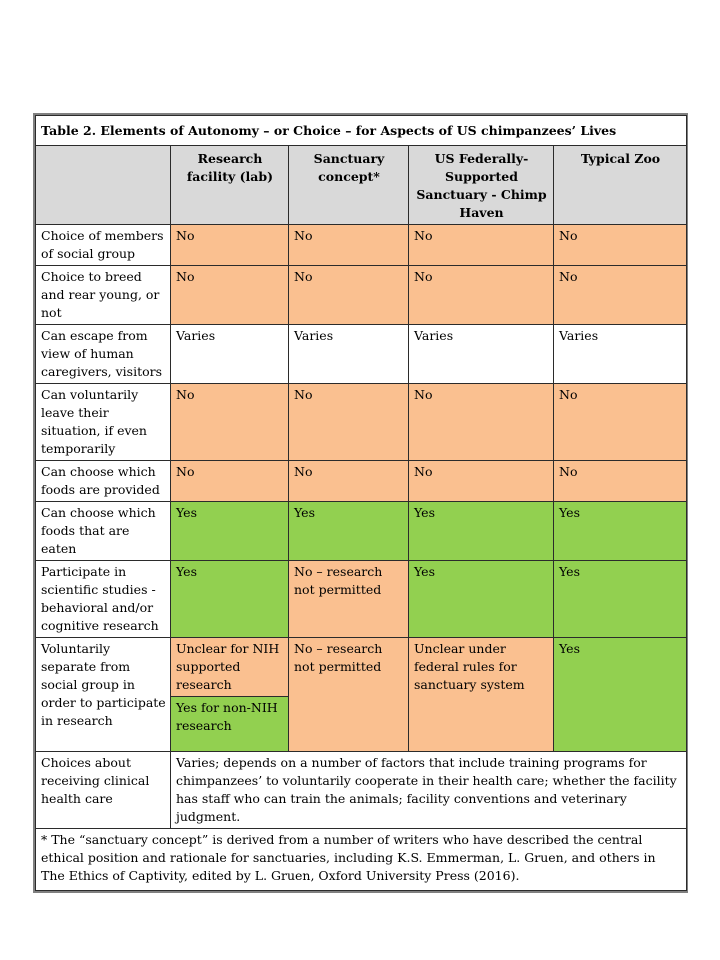 This screenshot has width=720, height=960. I want to click on row-label: Choice to breed and rear young, or not, so click(103, 295).